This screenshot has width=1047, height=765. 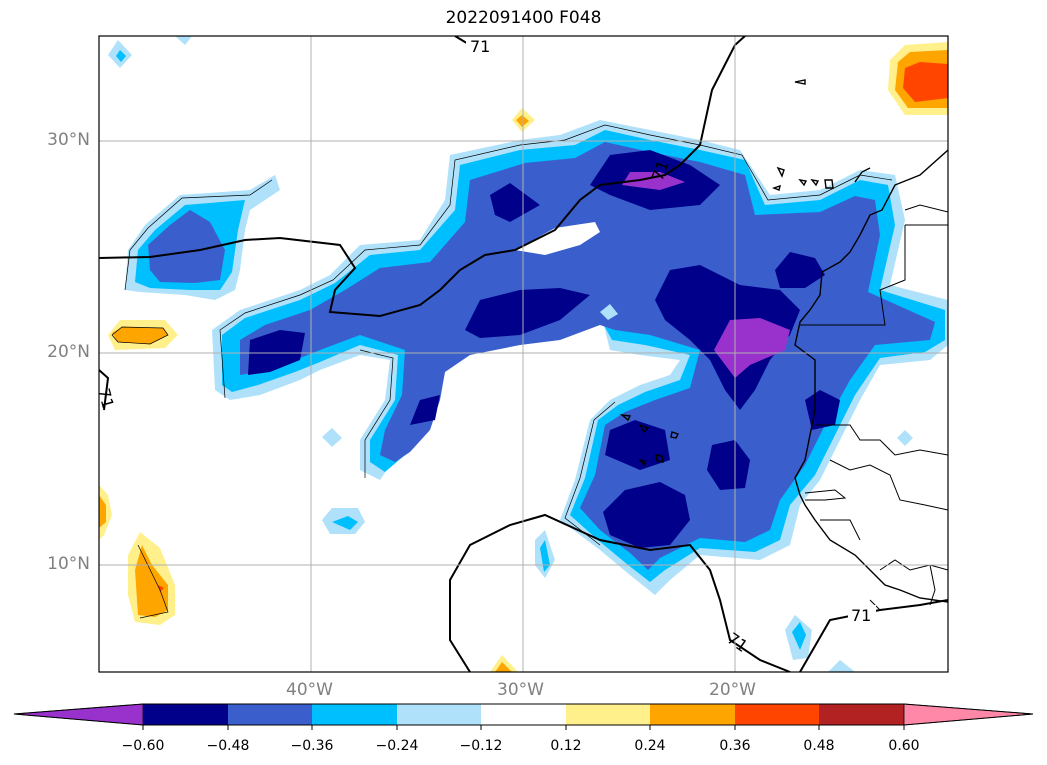 What do you see at coordinates (732, 690) in the screenshot?
I see `lon-label-20w: 20°W` at bounding box center [732, 690].